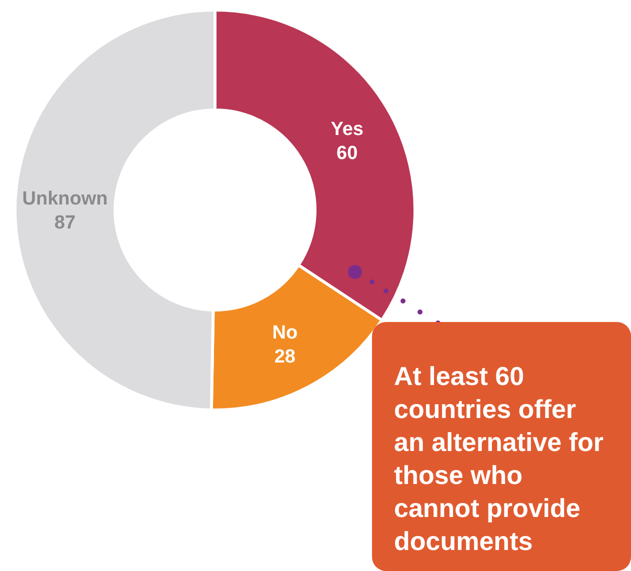 This screenshot has width=631, height=571. I want to click on text: At least 60 countries offer an alternative for those who cannot provide documents, so click(499, 458).